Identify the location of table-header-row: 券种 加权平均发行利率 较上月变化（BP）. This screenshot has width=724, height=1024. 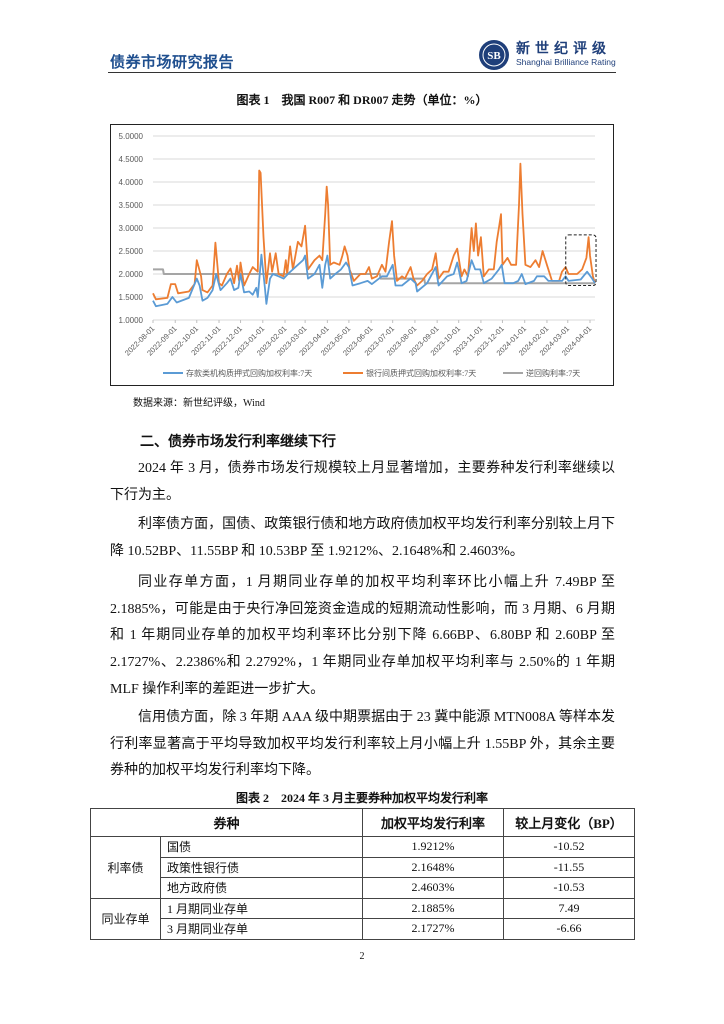
(362, 822).